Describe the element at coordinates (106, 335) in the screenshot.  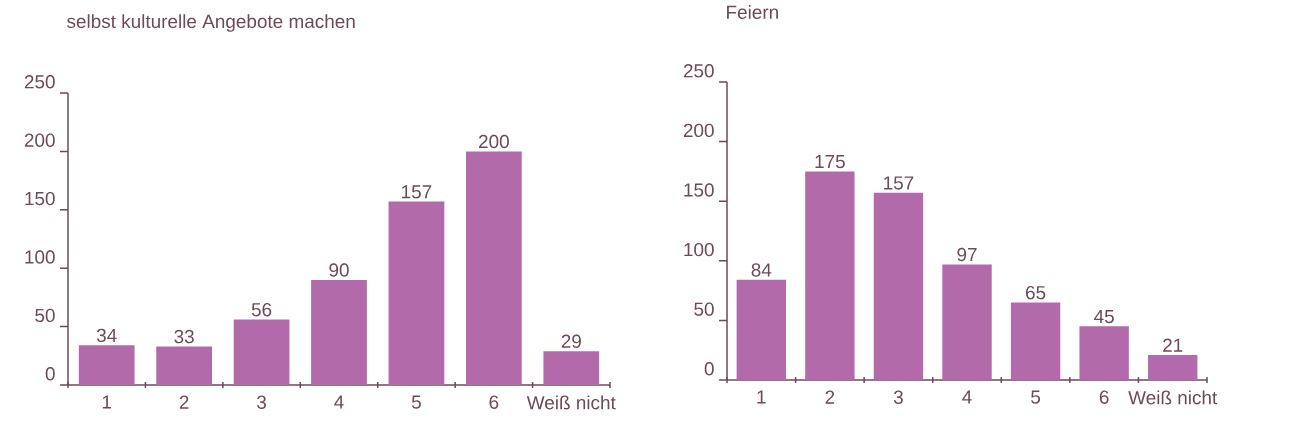
I see `data-label: 34` at that location.